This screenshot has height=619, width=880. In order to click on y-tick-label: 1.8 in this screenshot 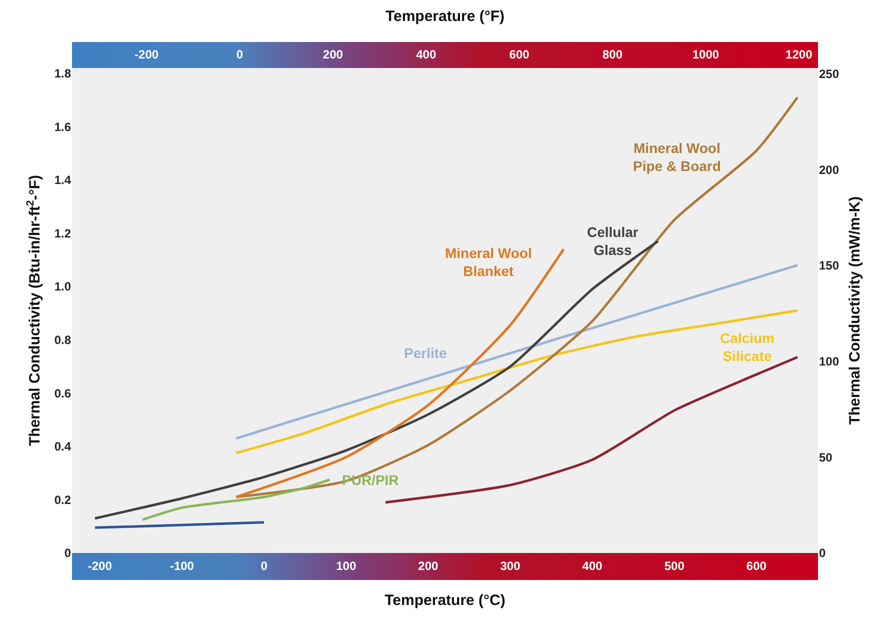, I will do `click(63, 73)`.